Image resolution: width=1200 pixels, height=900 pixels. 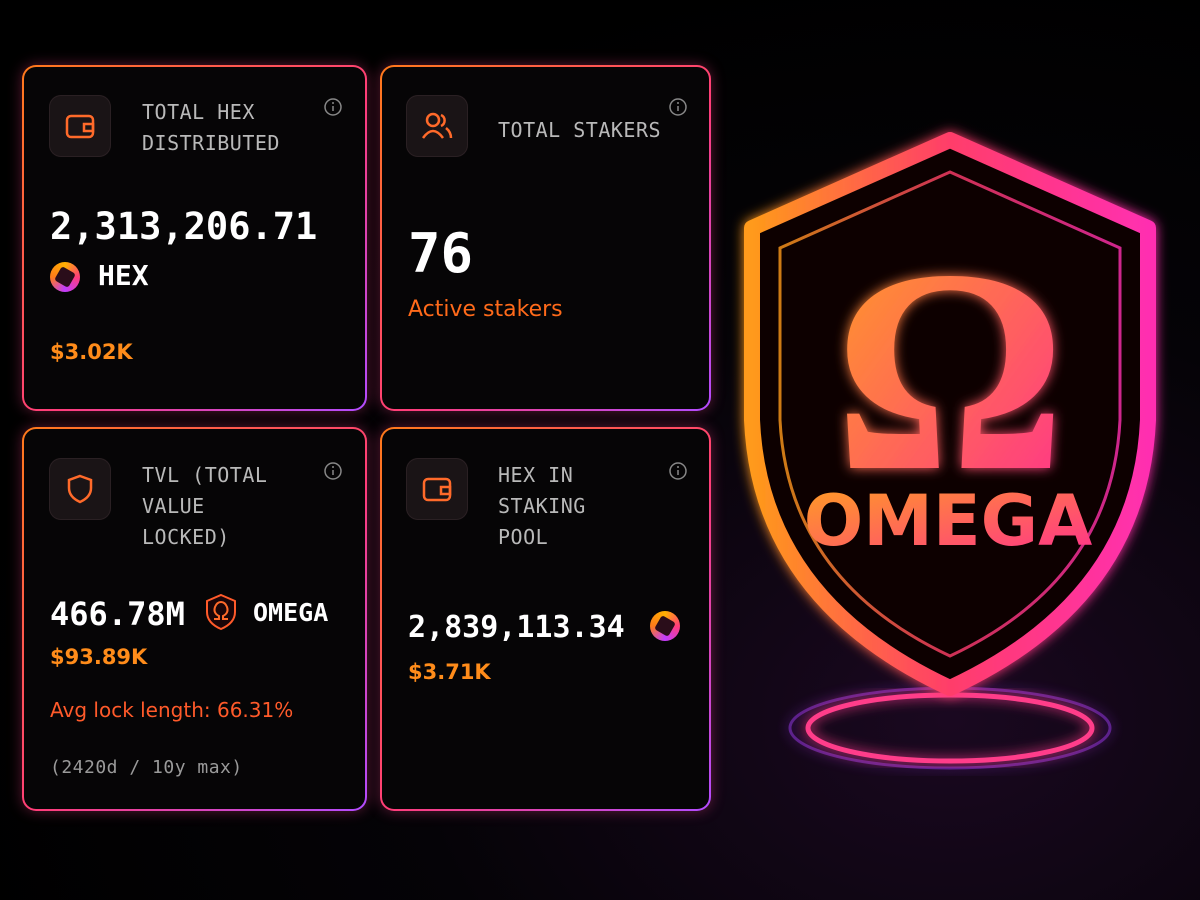 What do you see at coordinates (91, 352) in the screenshot?
I see `card-usd: $3.02K` at bounding box center [91, 352].